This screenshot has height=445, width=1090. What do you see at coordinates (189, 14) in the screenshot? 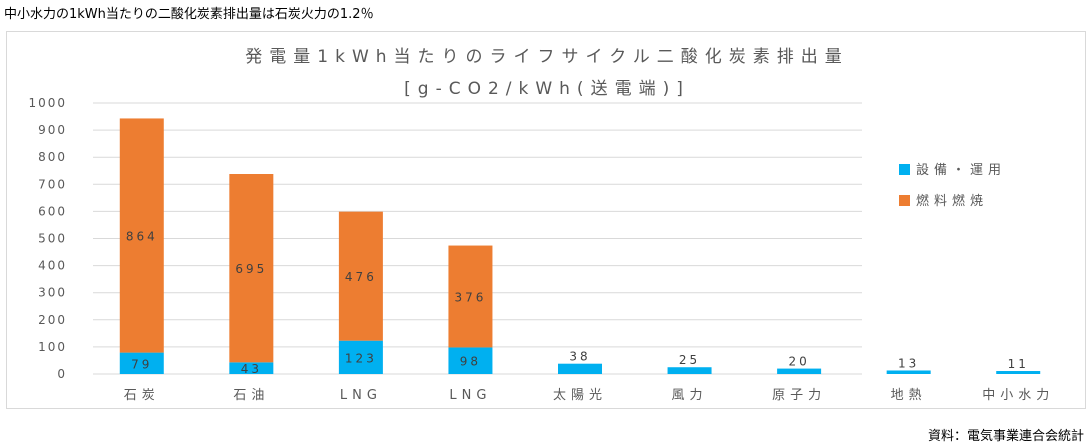
I see `page-heading: 中小水力の1kWh当たりの二酸化炭素排出量は石炭火力の1.2％` at bounding box center [189, 14].